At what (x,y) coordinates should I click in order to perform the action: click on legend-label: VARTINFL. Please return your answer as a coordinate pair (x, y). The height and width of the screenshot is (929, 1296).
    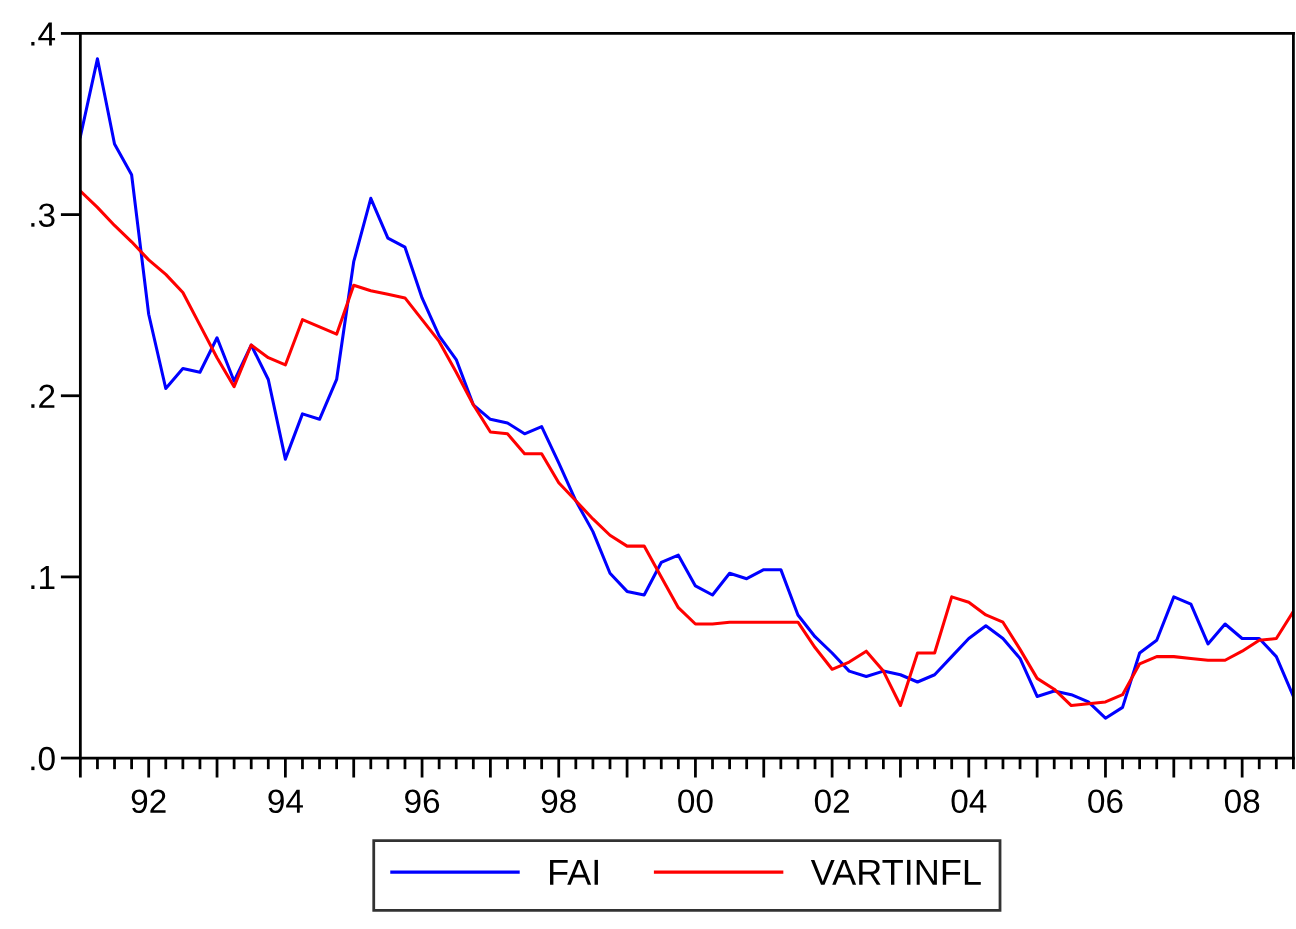
    Looking at the image, I should click on (895, 872).